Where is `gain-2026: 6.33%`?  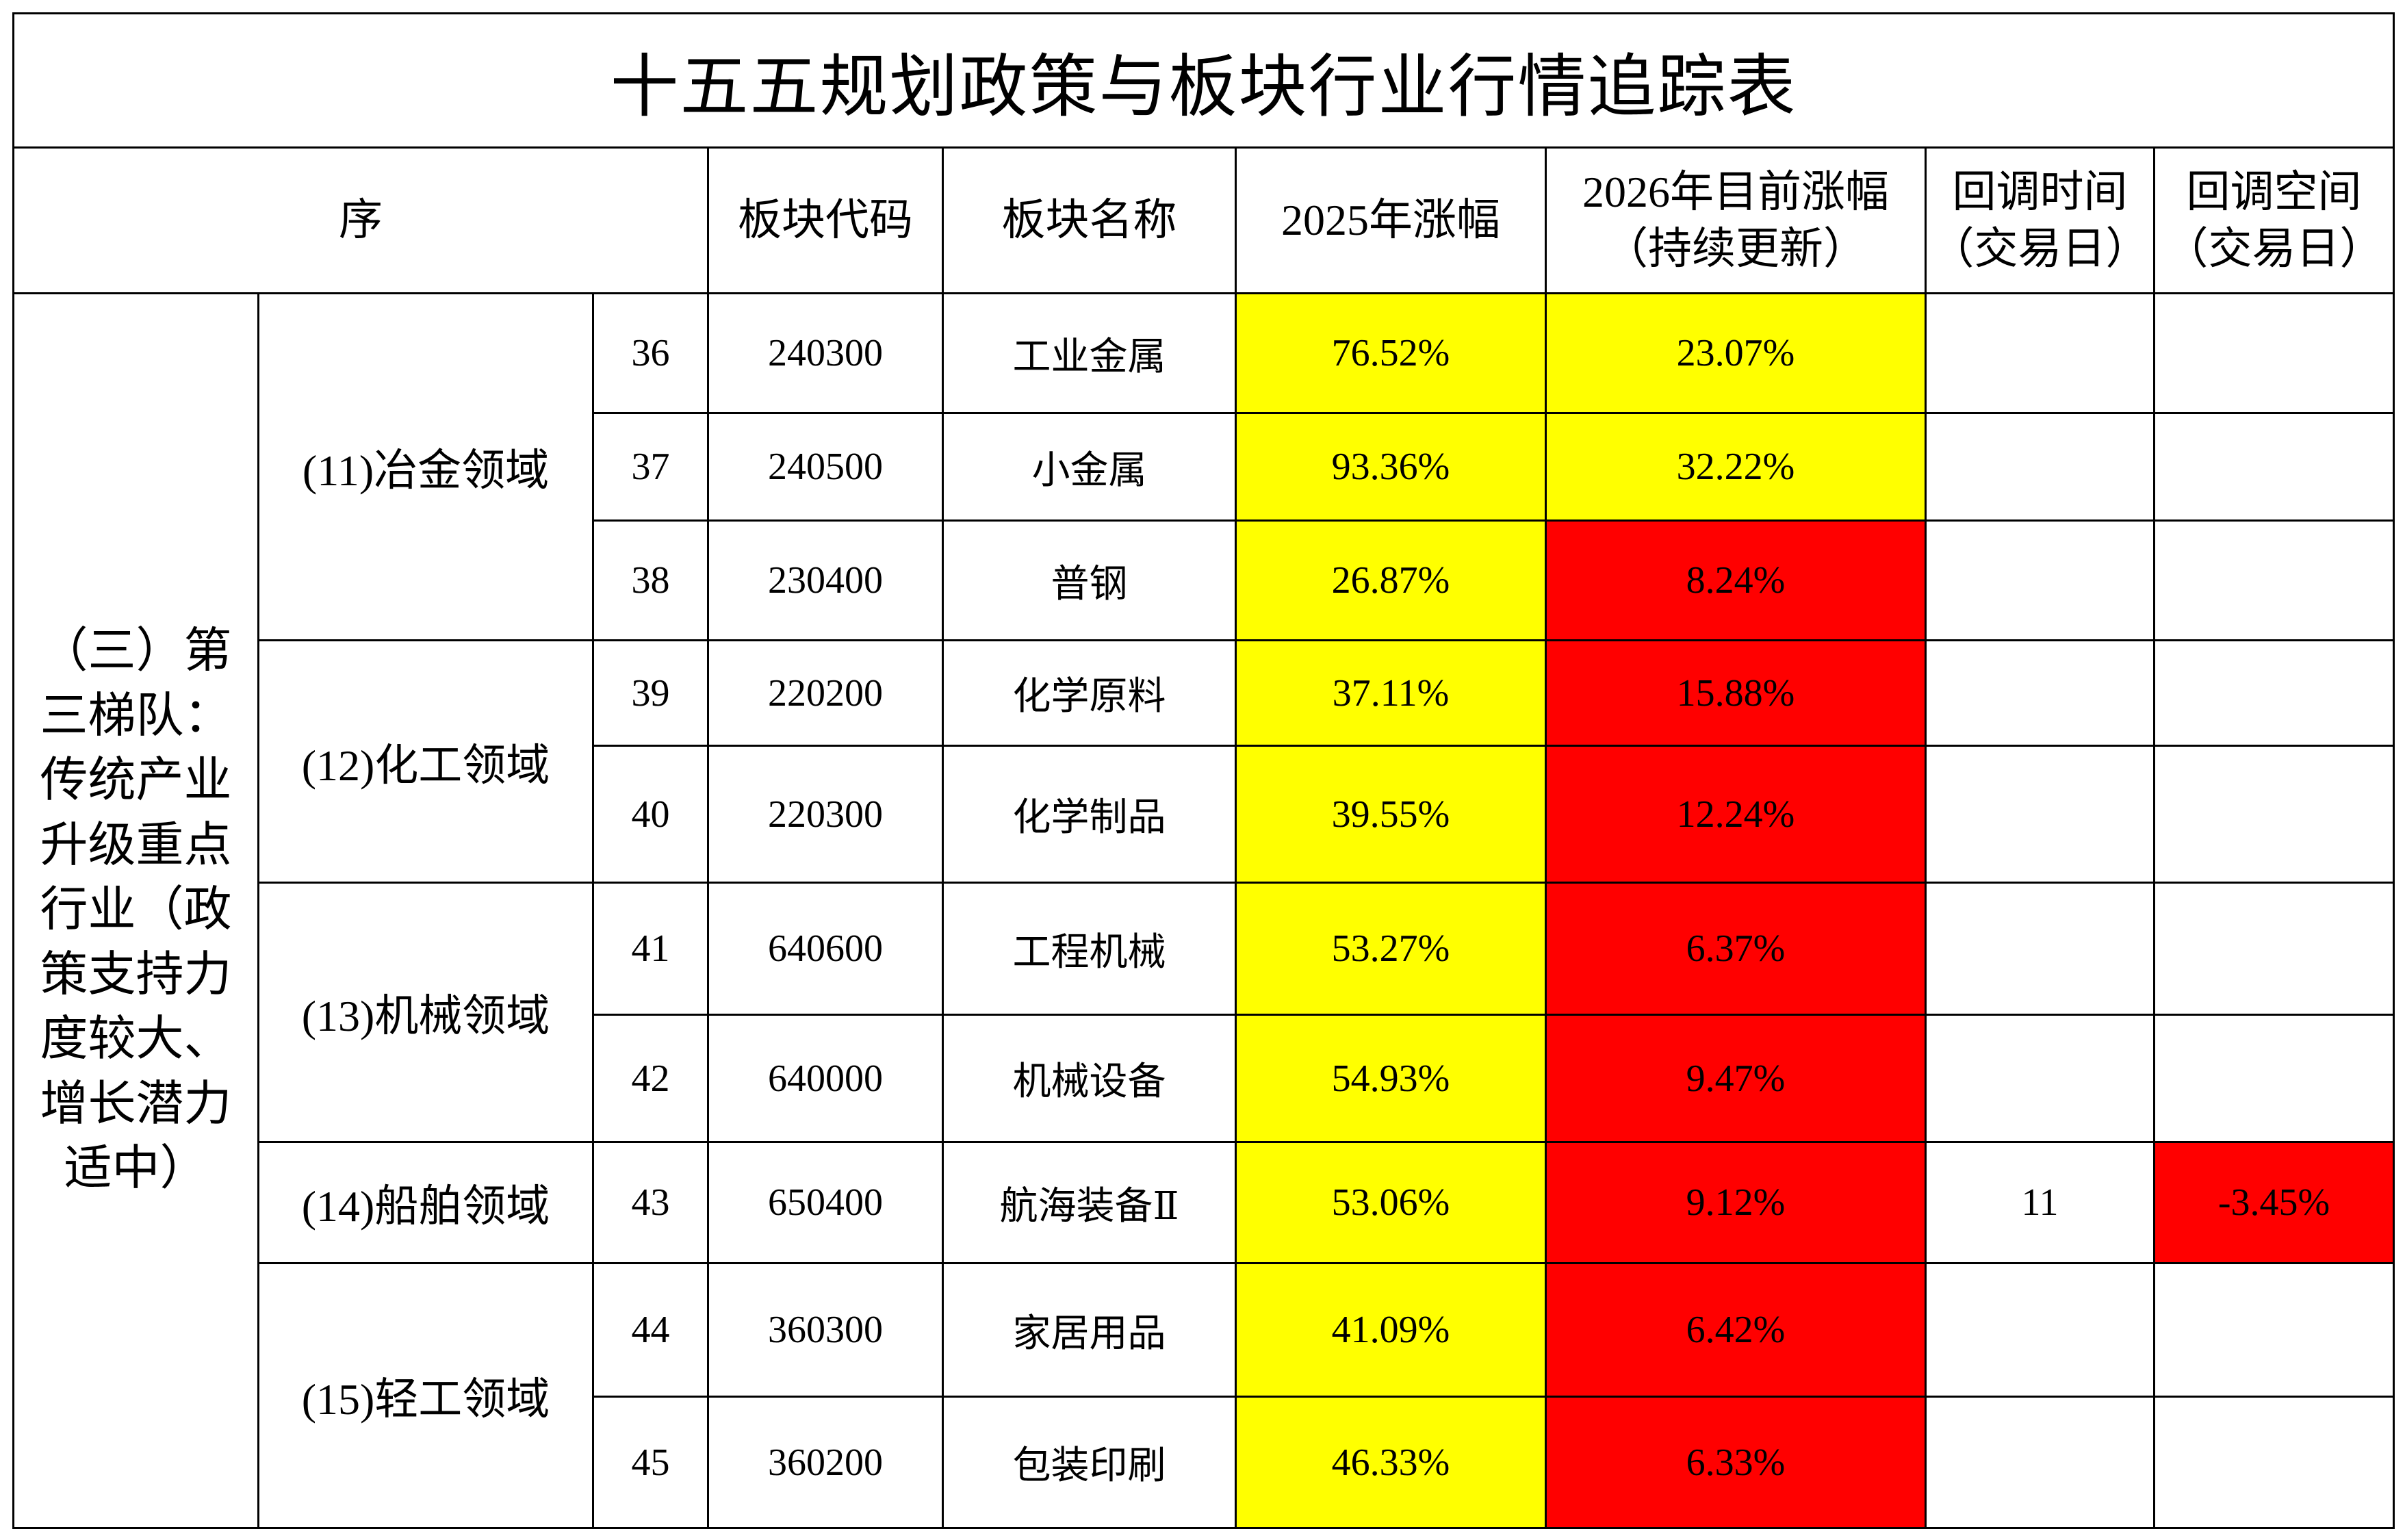
gain-2026: 6.33% is located at coordinates (1736, 1462).